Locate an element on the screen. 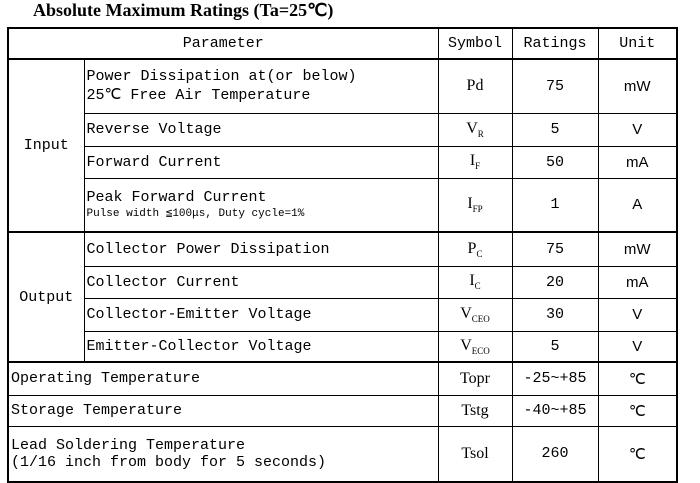  row: Forward Current IF 50 mA is located at coordinates (343, 162).